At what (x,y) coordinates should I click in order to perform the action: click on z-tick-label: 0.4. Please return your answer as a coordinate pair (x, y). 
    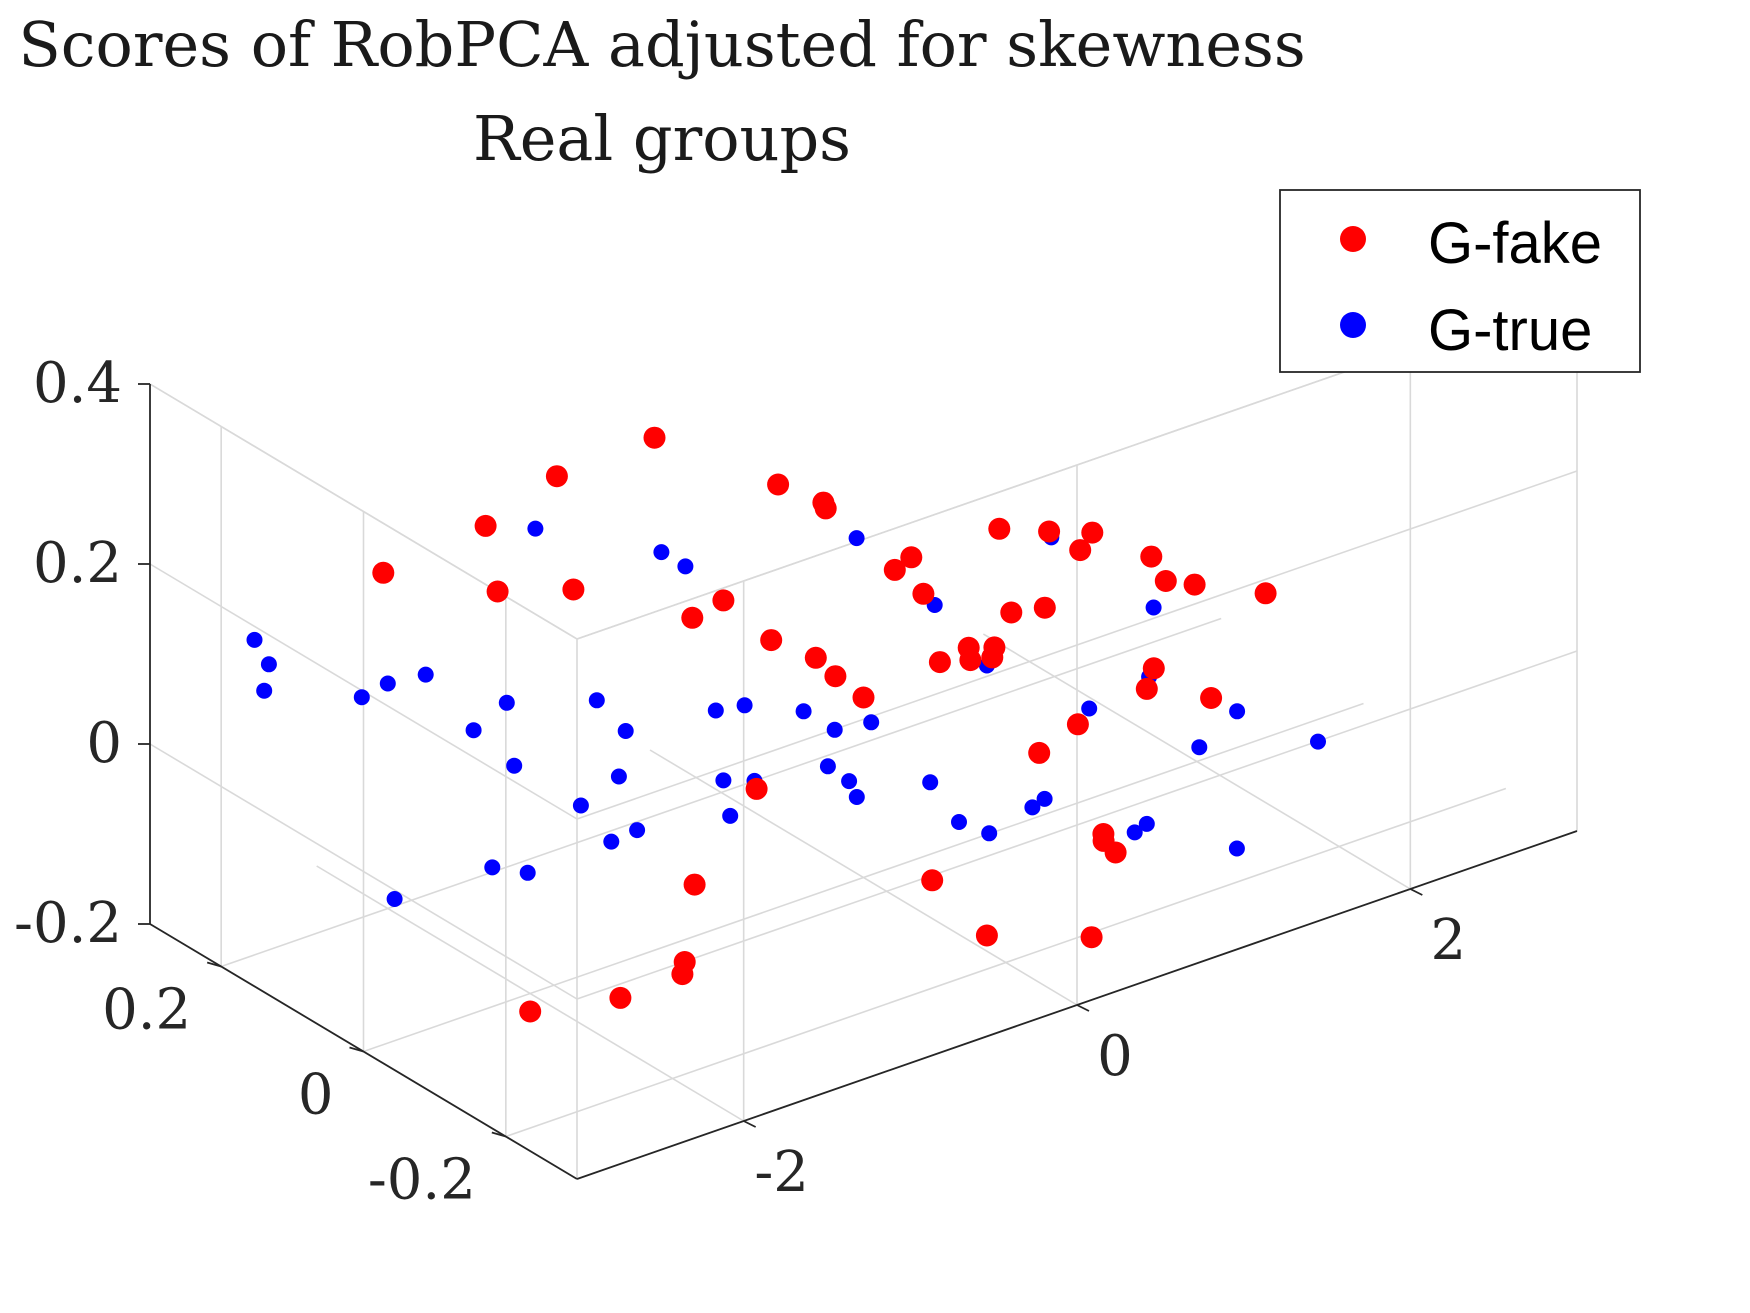
    Looking at the image, I should click on (77, 383).